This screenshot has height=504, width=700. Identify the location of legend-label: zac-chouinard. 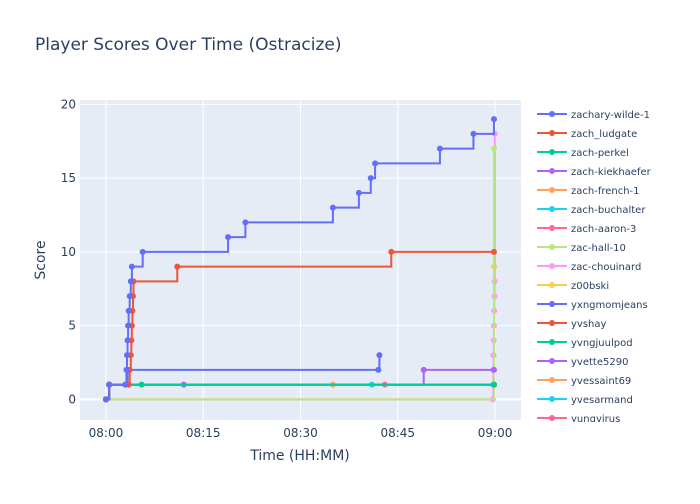
(606, 267).